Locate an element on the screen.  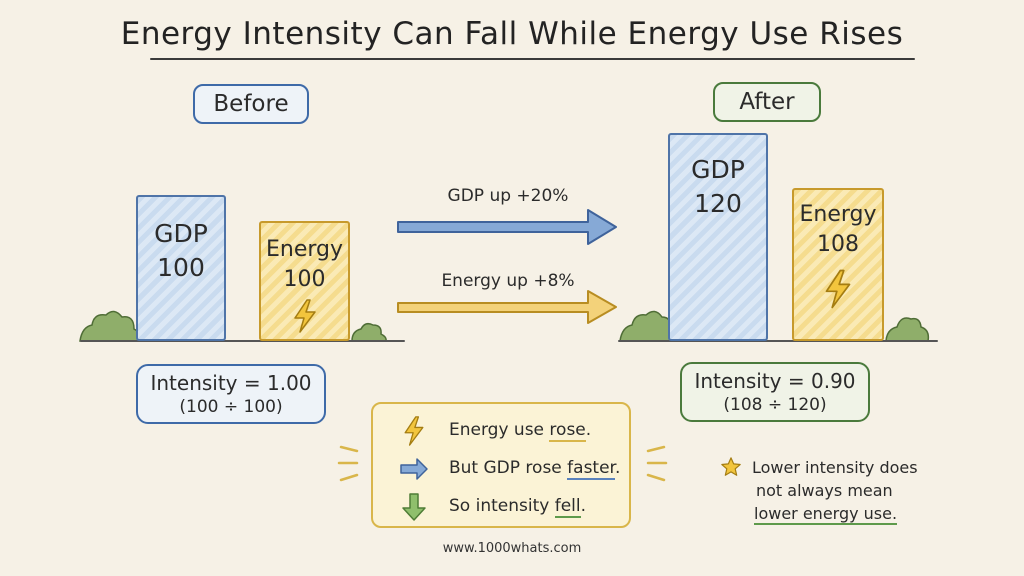
bush-after-right-icon is located at coordinates (907, 329).